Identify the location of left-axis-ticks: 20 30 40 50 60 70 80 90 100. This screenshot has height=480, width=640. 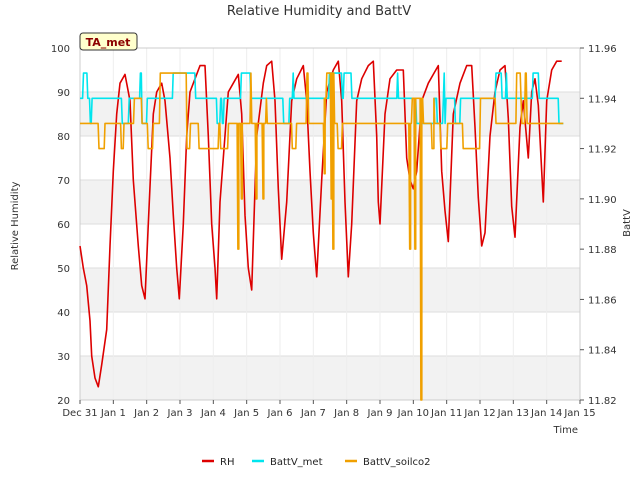
(60, 225).